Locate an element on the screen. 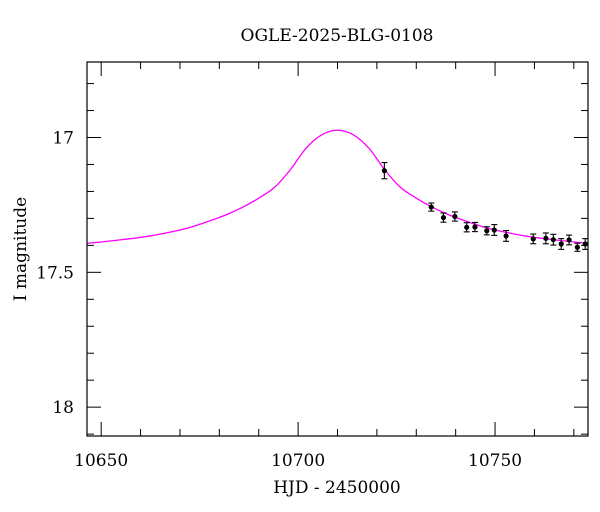 The image size is (600, 512). y-tick-label: 17 is located at coordinates (63, 139).